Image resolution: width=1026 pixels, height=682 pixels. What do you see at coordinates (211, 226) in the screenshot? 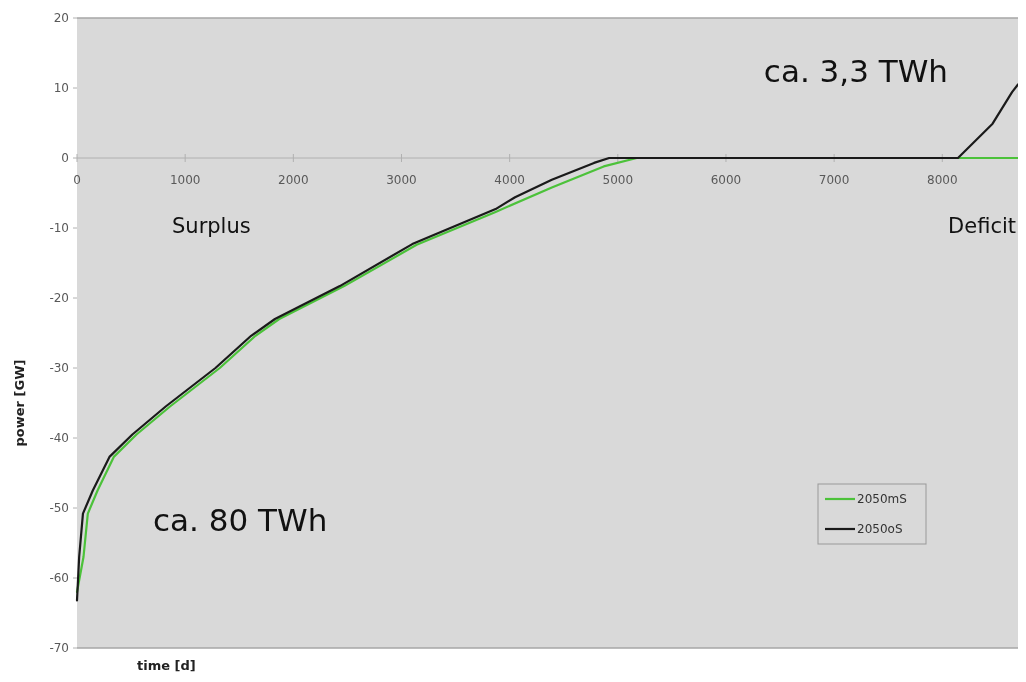
I see `annotation: Surplus` at bounding box center [211, 226].